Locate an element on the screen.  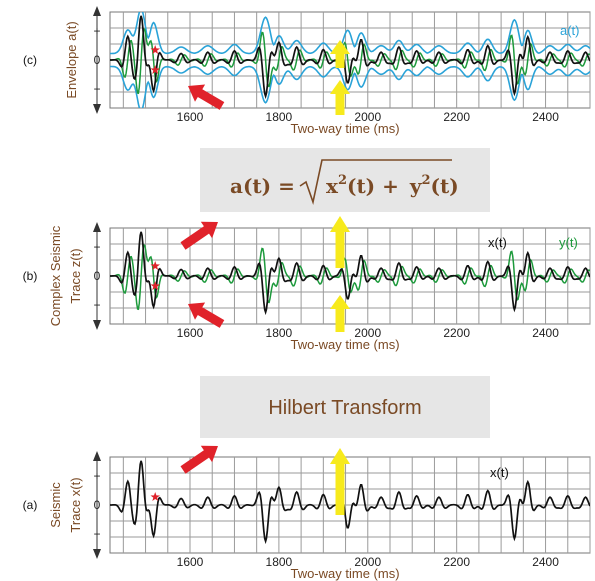
svg-text: a(t) = is located at coordinates (262, 186).